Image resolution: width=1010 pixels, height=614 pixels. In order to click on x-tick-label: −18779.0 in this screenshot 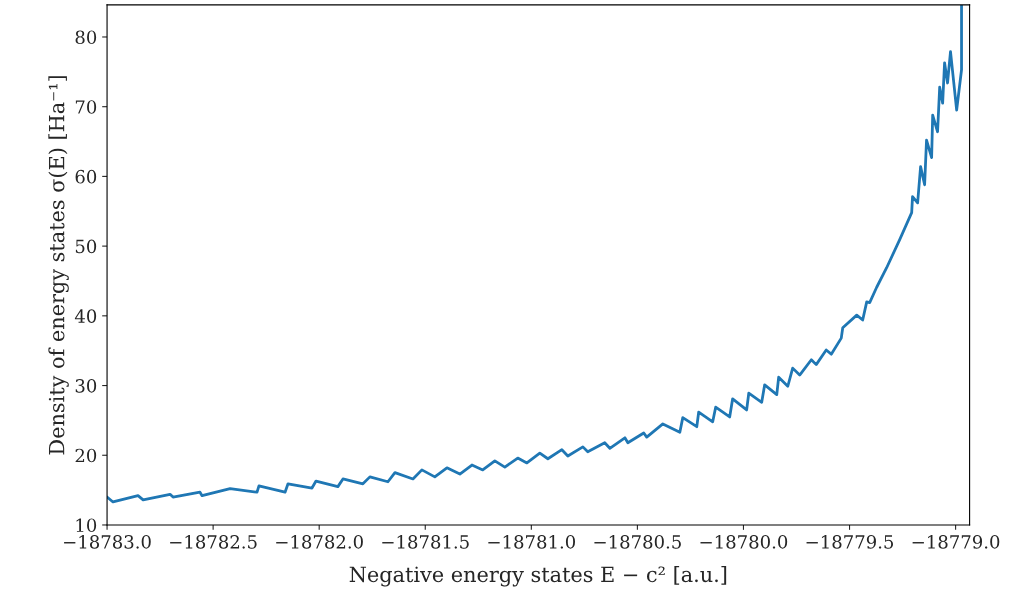, I will do `click(956, 542)`.